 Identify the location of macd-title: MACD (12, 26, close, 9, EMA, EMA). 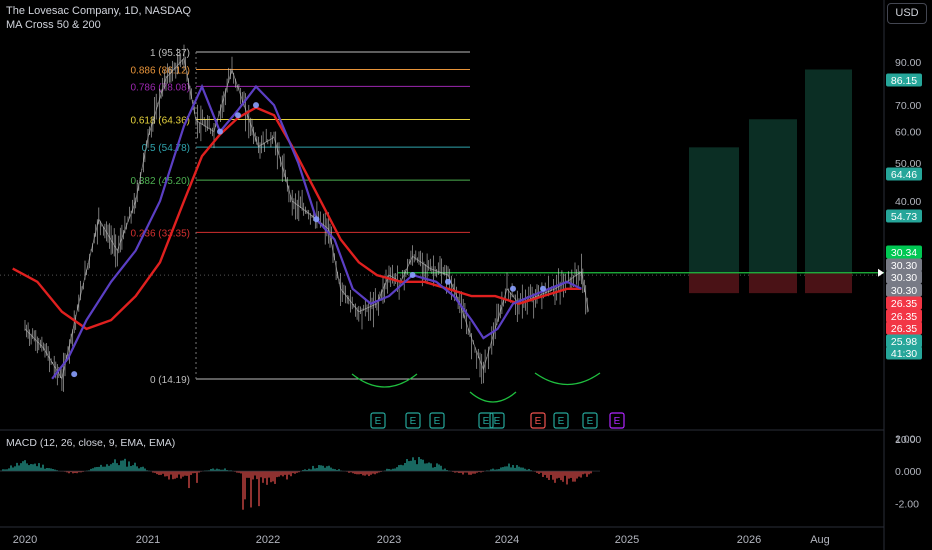
(90, 443).